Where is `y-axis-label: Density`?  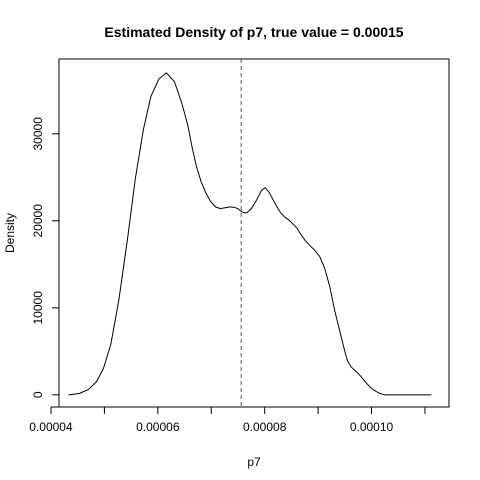
y-axis-label: Density is located at coordinates (10, 233).